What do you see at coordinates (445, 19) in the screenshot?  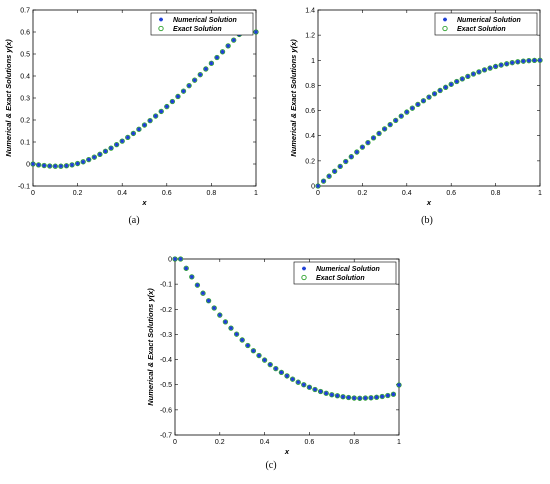 I see `legend-numerical-marker` at bounding box center [445, 19].